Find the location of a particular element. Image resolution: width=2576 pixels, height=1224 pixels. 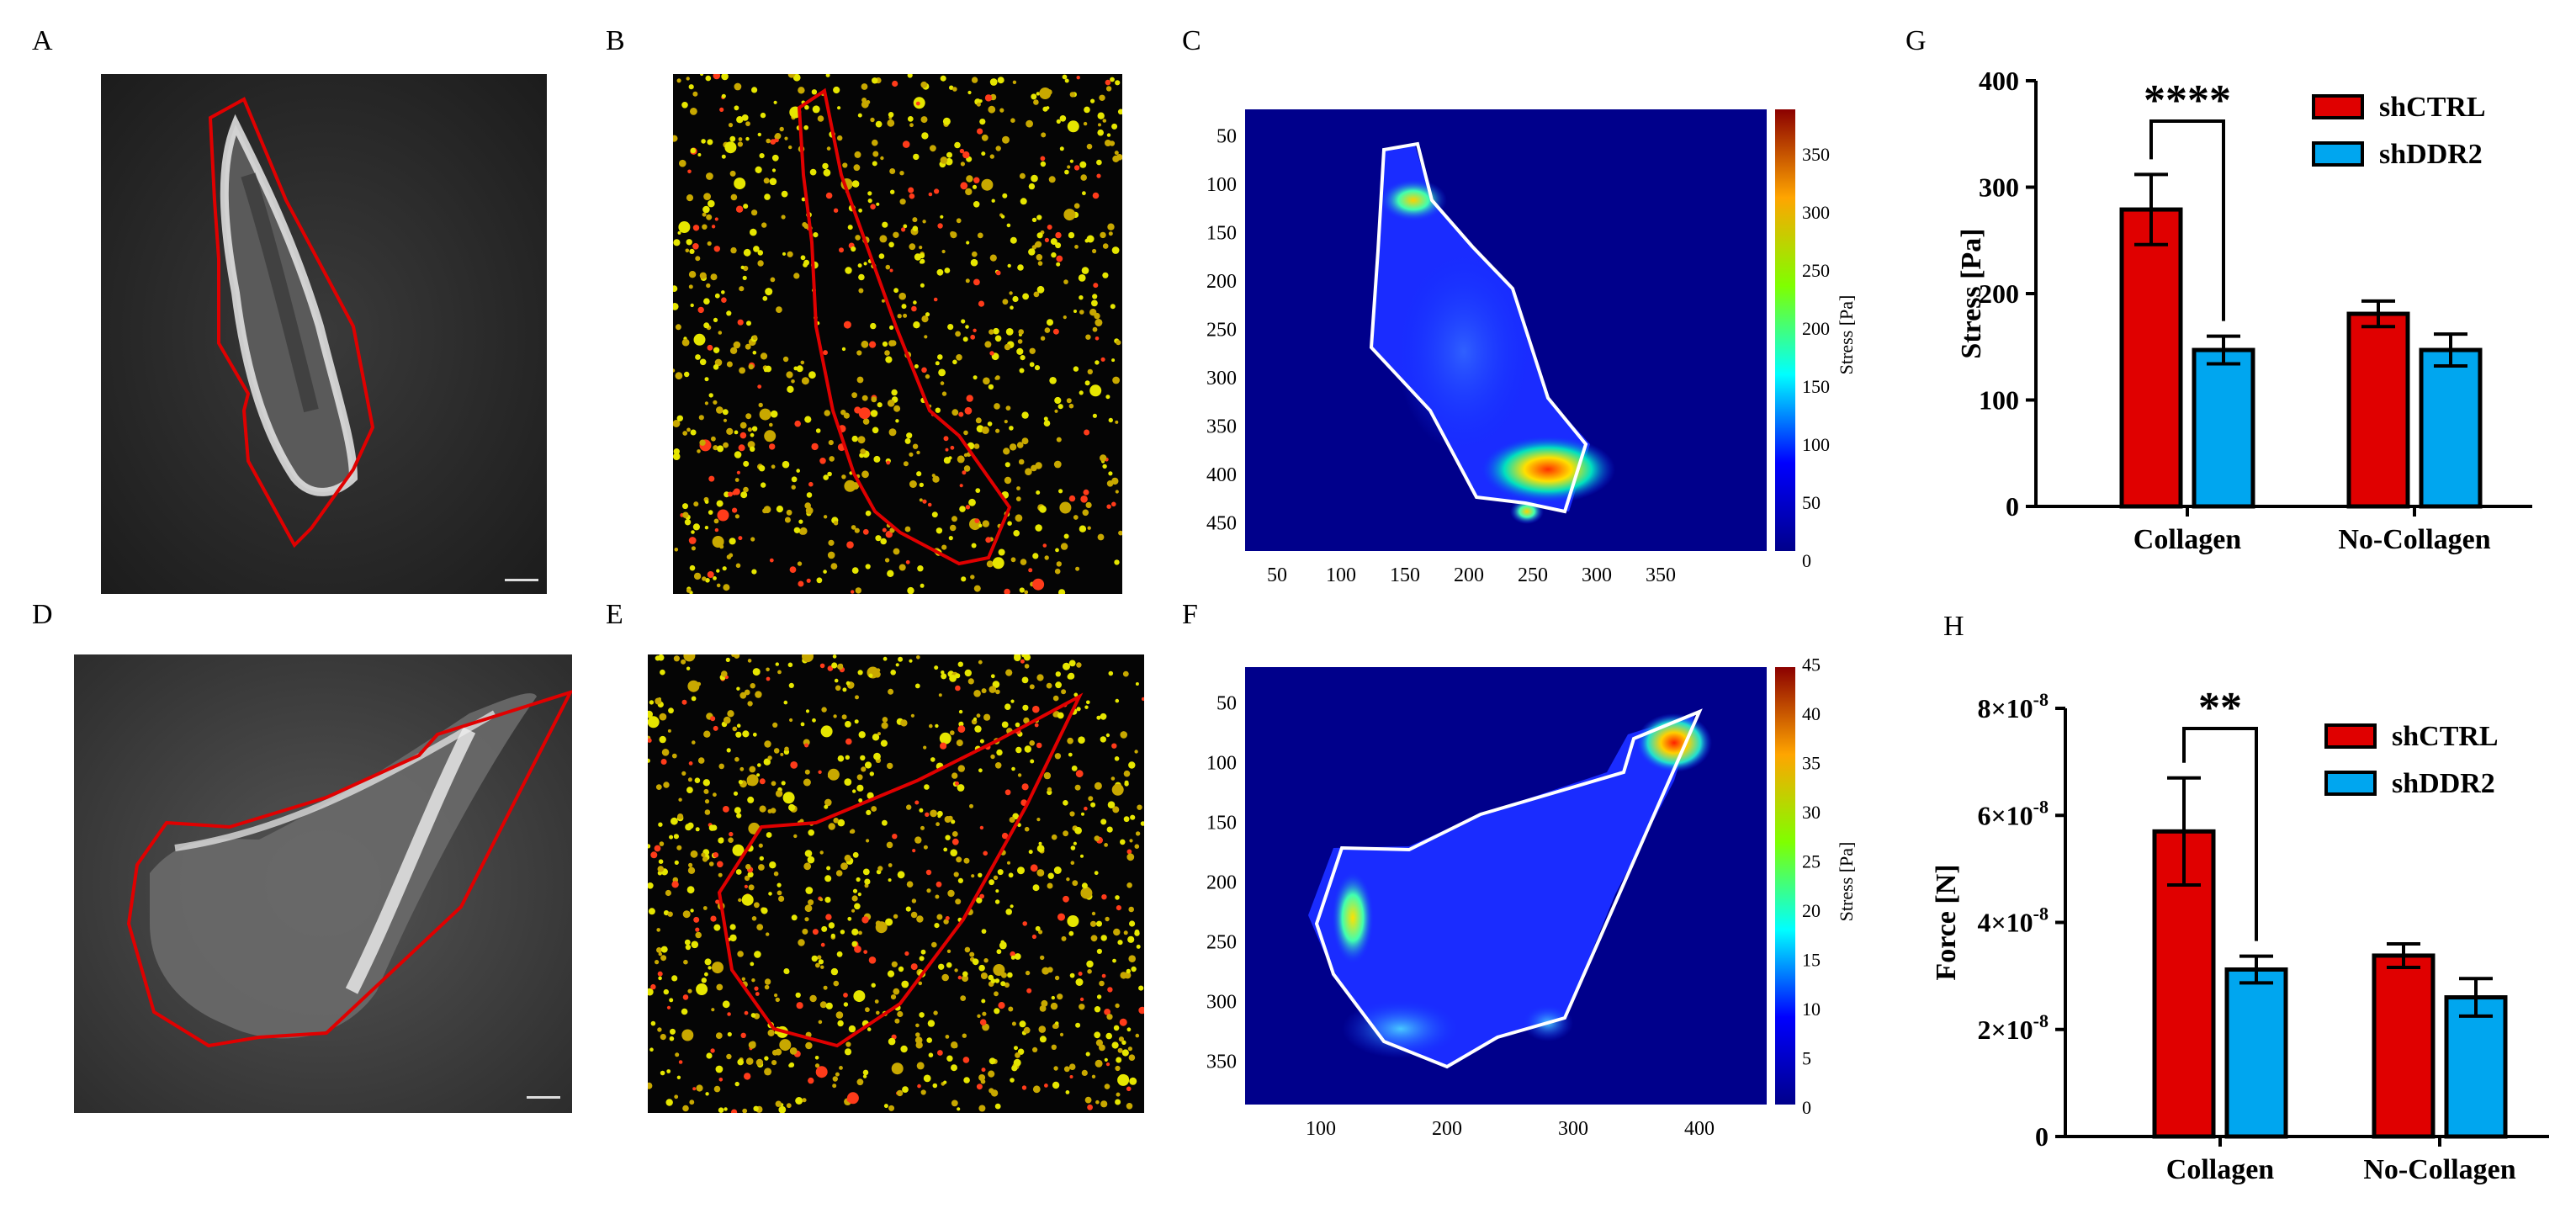

x-tick-label: 250 is located at coordinates (1533, 575).